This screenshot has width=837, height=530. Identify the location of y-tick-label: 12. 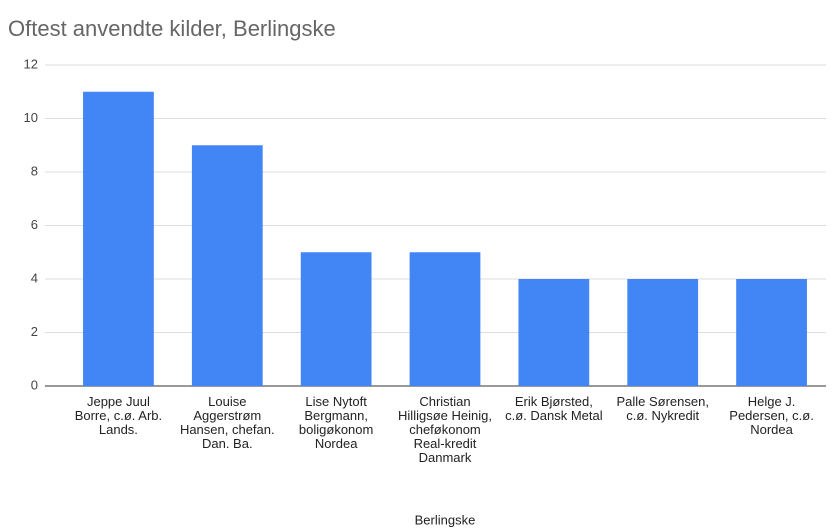
(31, 63).